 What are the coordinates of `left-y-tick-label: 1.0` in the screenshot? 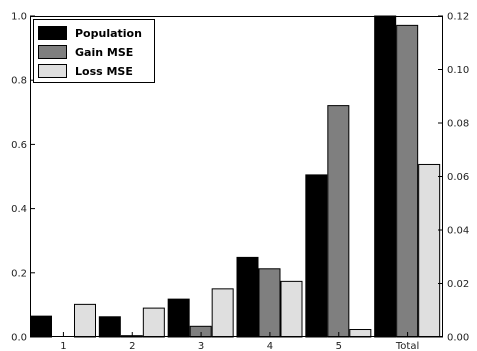 It's located at (19, 17).